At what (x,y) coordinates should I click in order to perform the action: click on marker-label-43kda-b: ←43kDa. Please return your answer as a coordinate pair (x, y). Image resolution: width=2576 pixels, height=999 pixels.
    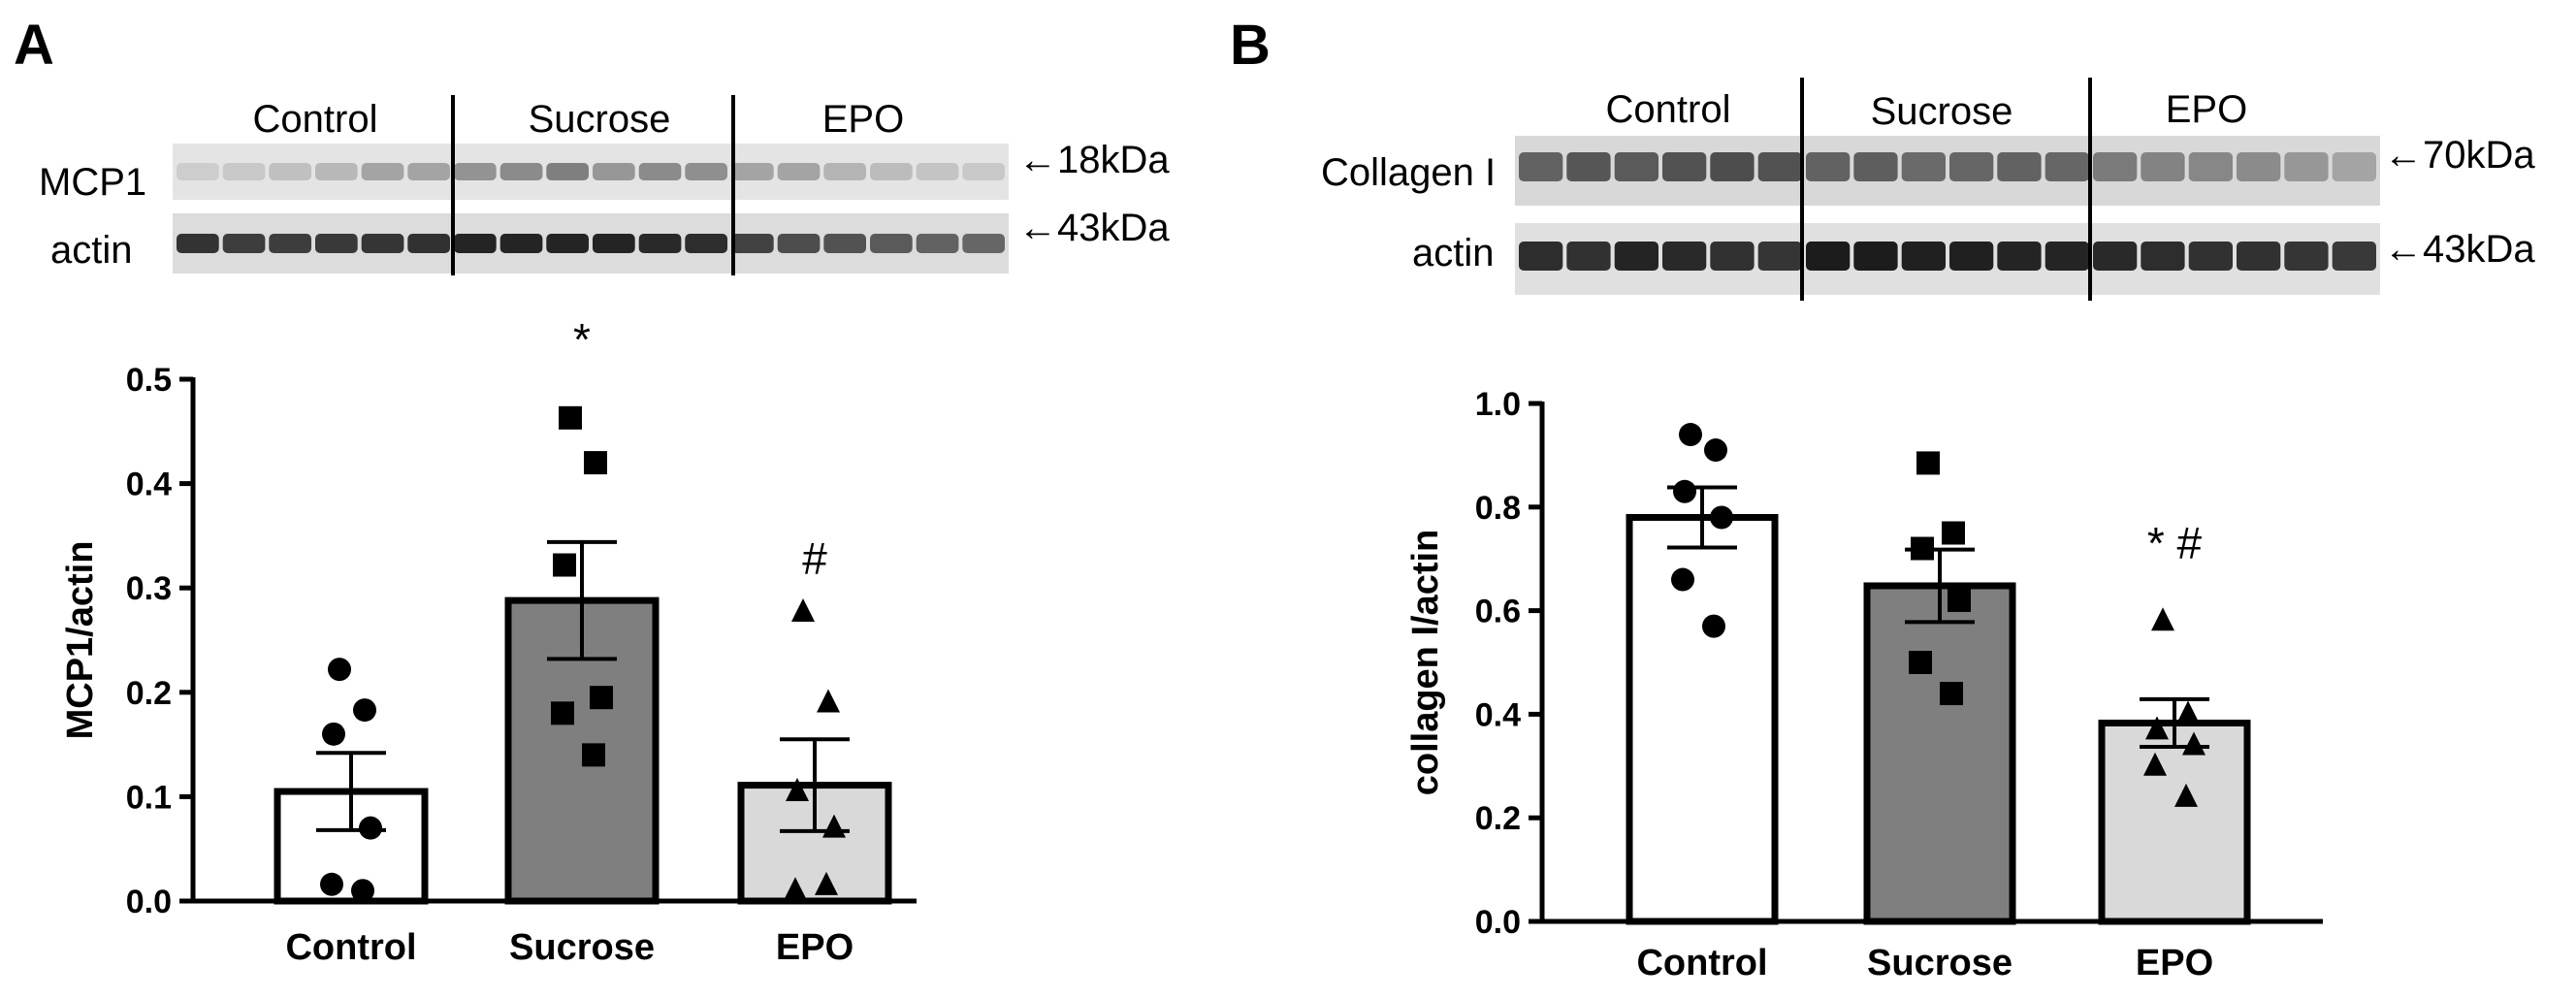
    Looking at the image, I should click on (2459, 249).